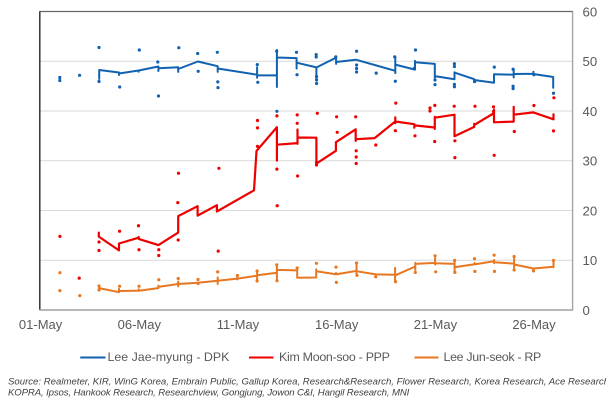 This screenshot has width=606, height=407. Describe the element at coordinates (590, 11) in the screenshot. I see `svg-text: 60` at that location.